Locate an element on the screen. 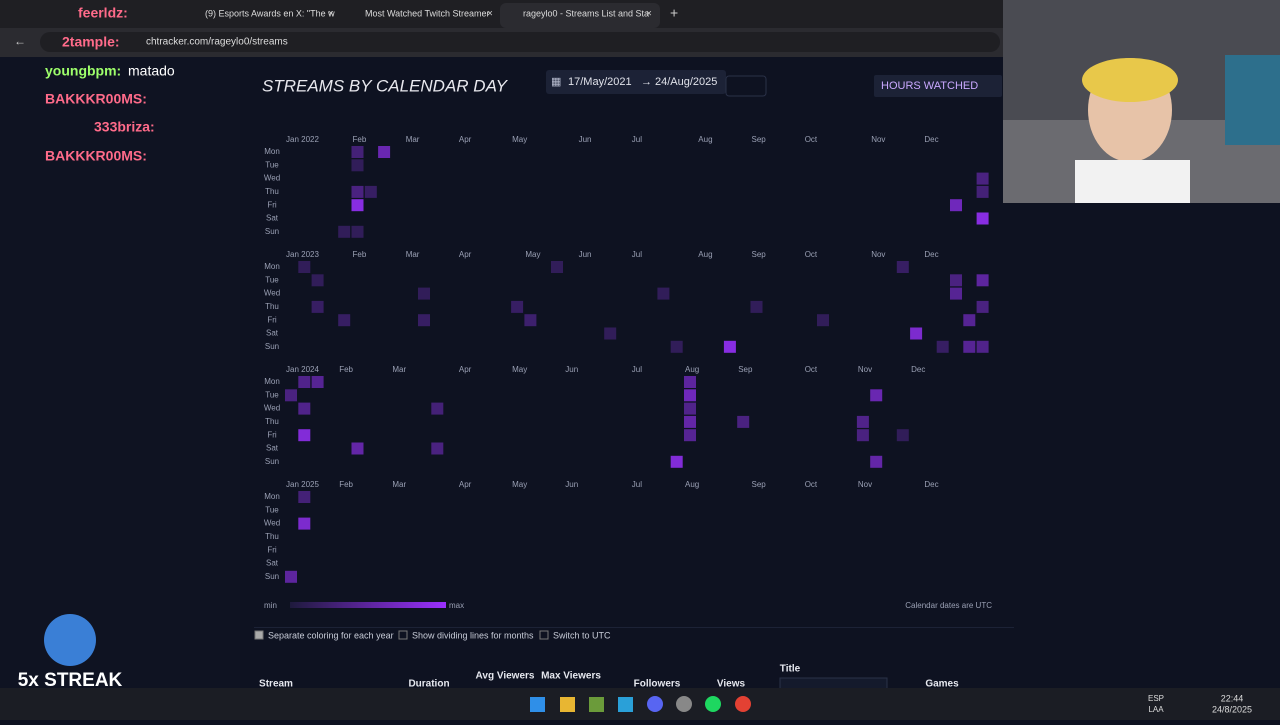 The height and width of the screenshot is (725, 1280). tab-title: Most Watched Twitch Streamer is located at coordinates (427, 13).